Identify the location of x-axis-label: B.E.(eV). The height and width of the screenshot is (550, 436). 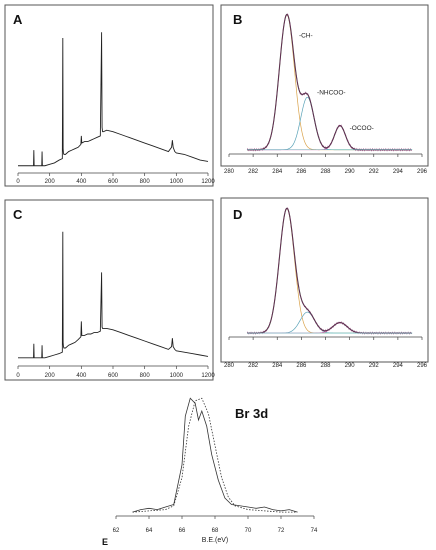
(215, 540).